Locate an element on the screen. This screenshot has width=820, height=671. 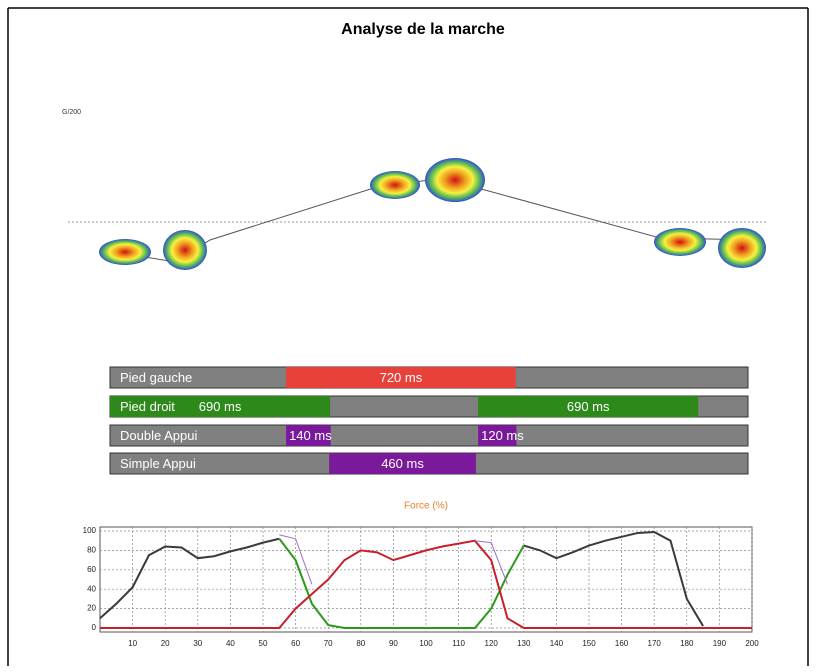
y-tick-label: 0 is located at coordinates (94, 627).